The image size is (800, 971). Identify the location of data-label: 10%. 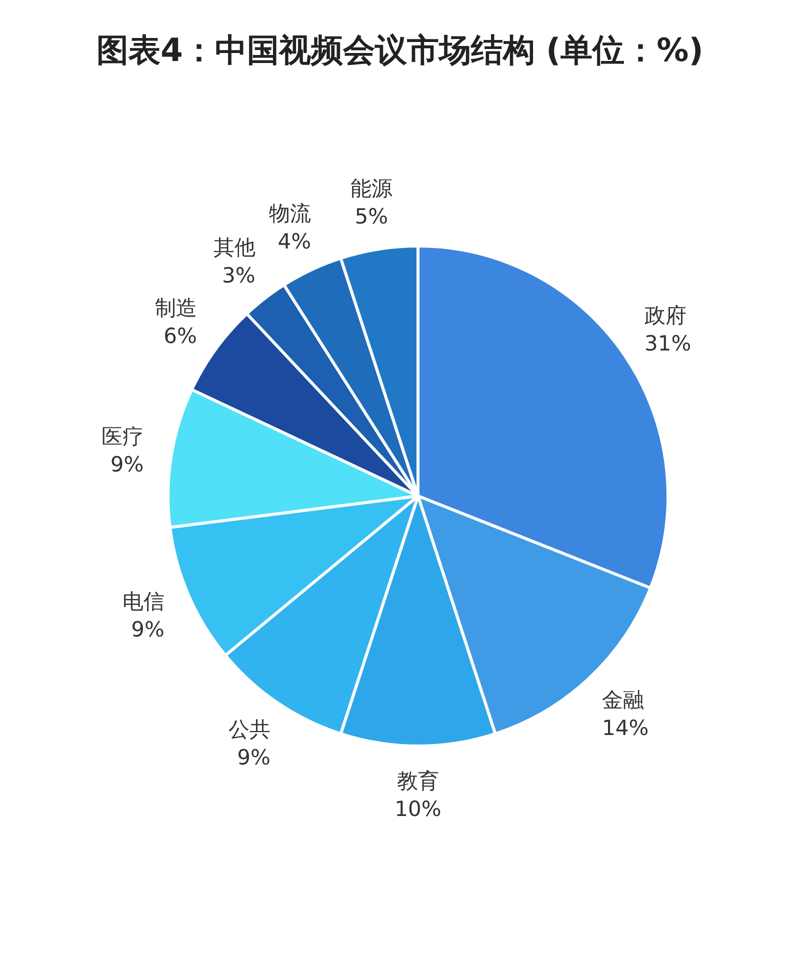
(418, 809).